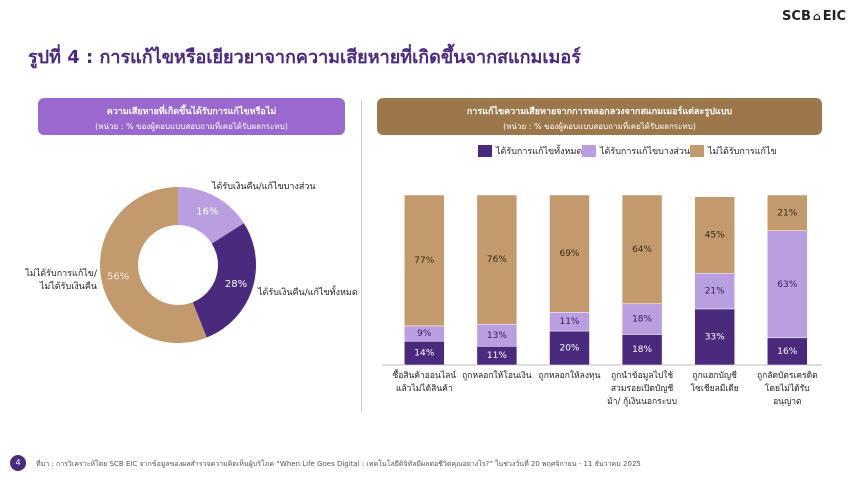 This screenshot has height=484, width=860. I want to click on divider, so click(361, 256).